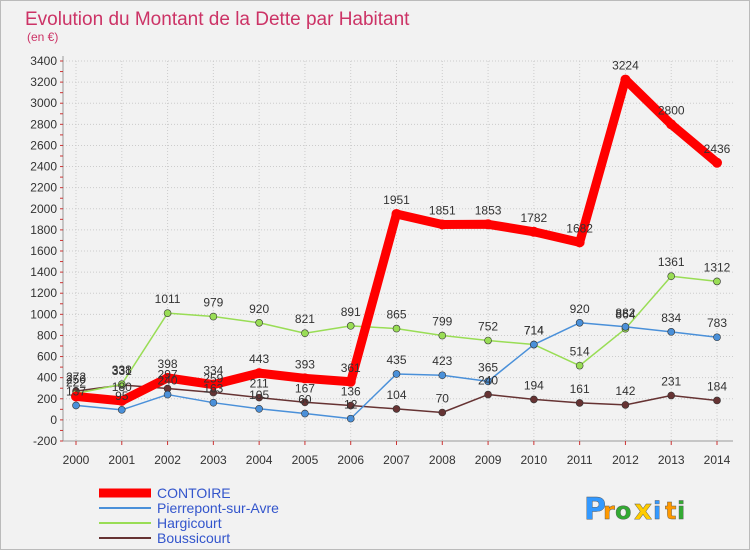  I want to click on legend-label: CONTOIRE, so click(194, 493).